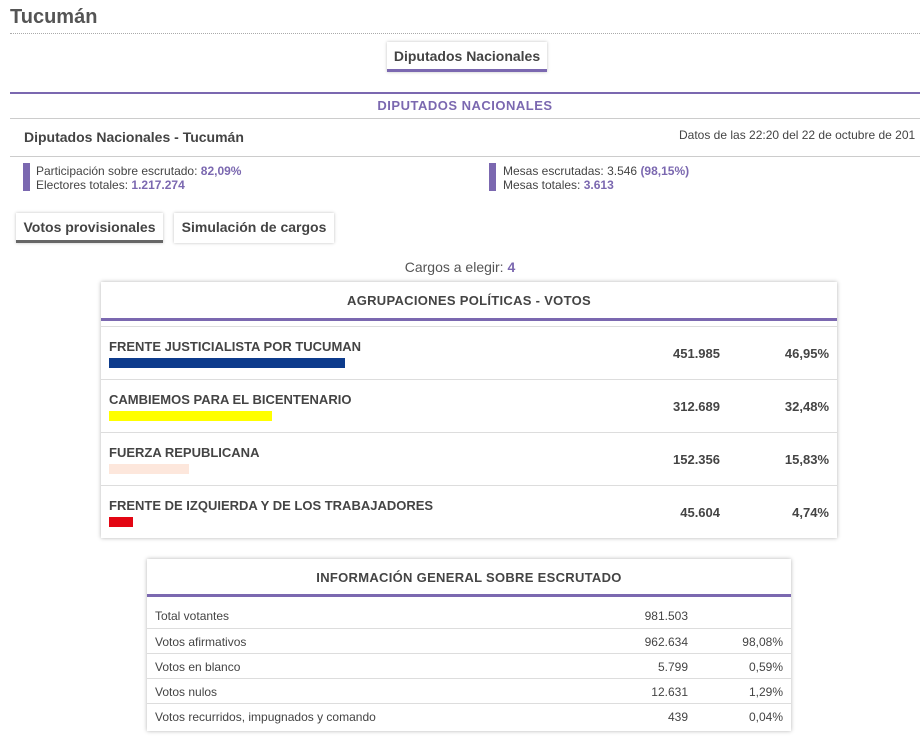 Image resolution: width=920 pixels, height=754 pixels. What do you see at coordinates (265, 717) in the screenshot?
I see `info-label: Votos recurridos, impugnados y comando` at bounding box center [265, 717].